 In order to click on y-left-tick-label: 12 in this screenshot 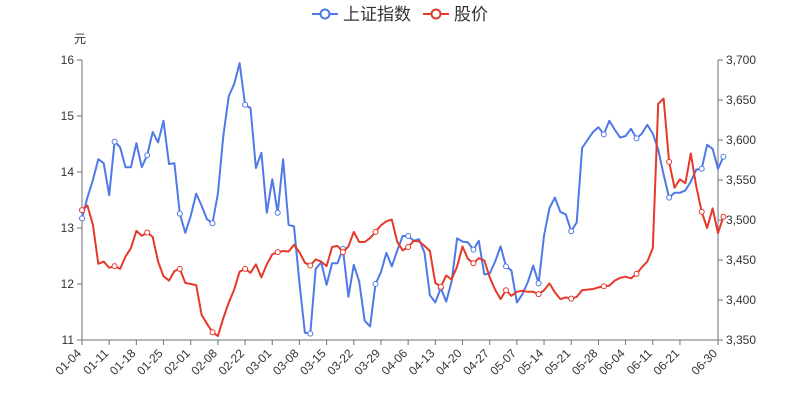, I will do `click(68, 284)`.